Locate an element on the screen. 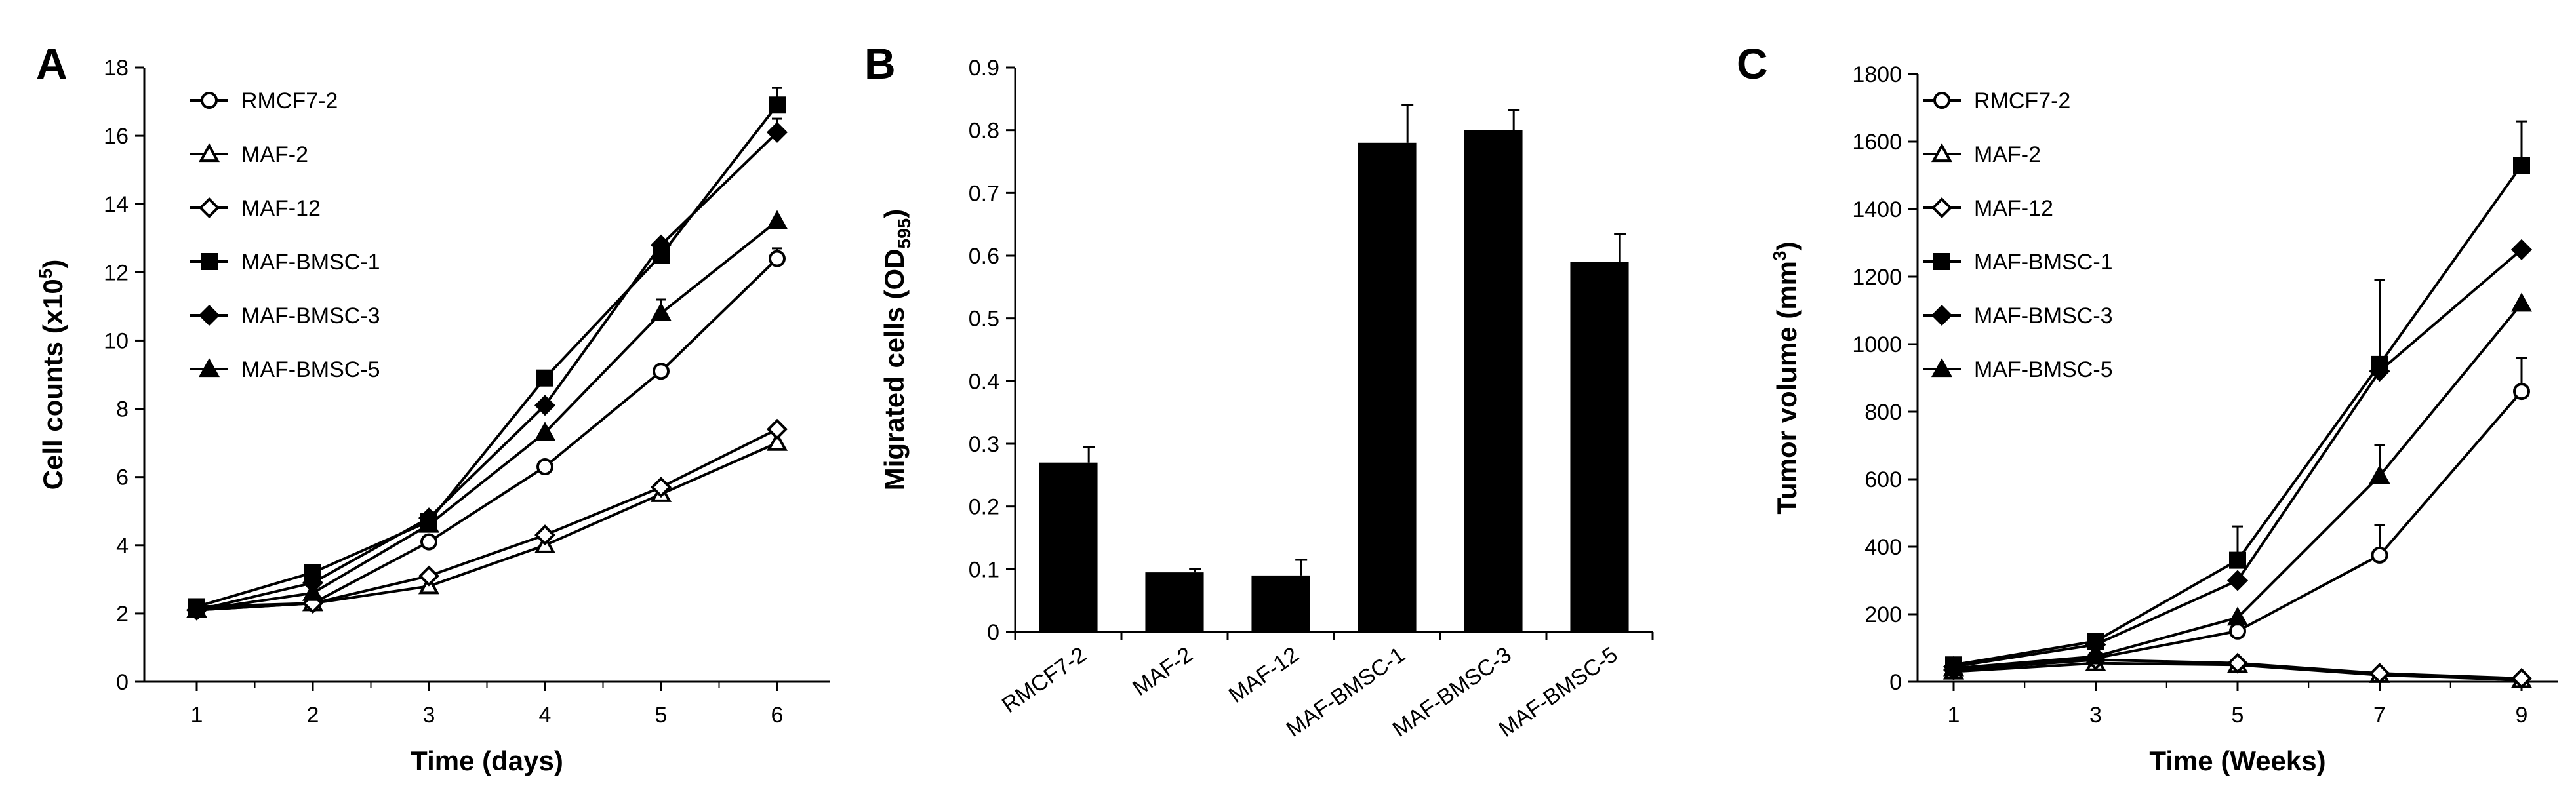 The image size is (2576, 805). x-axis-title: Time (days) is located at coordinates (487, 760).